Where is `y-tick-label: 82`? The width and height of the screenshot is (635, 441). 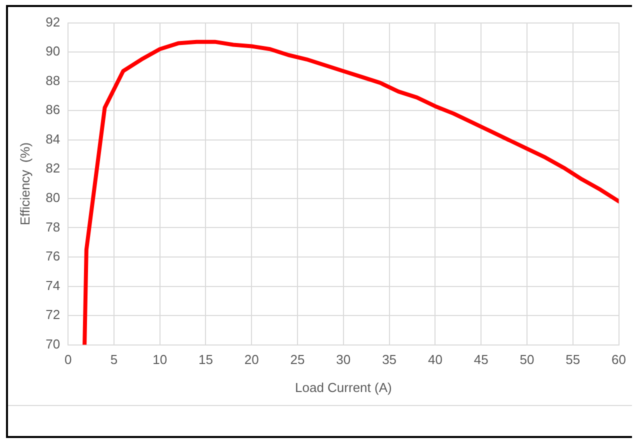
y-tick-label: 82 is located at coordinates (53, 168).